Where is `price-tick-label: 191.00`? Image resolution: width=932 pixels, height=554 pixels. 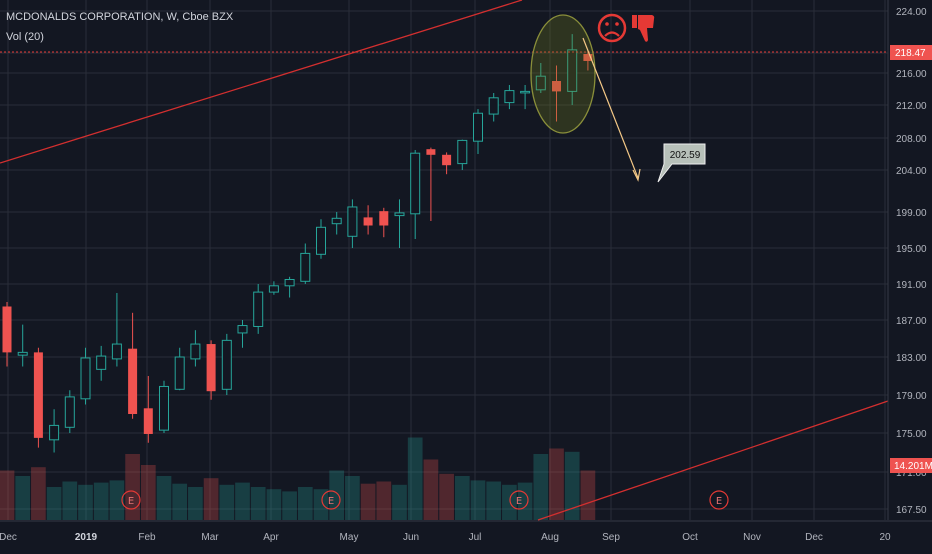
price-tick-label: 191.00 is located at coordinates (911, 285).